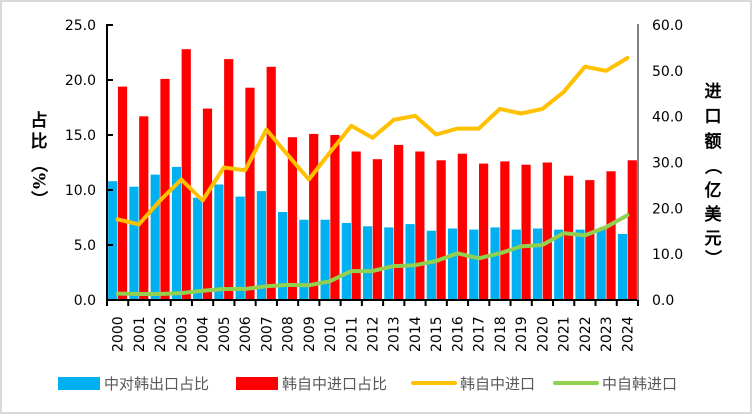  Describe the element at coordinates (80, 81) in the screenshot. I see `left-tick-label: 20.0` at that location.